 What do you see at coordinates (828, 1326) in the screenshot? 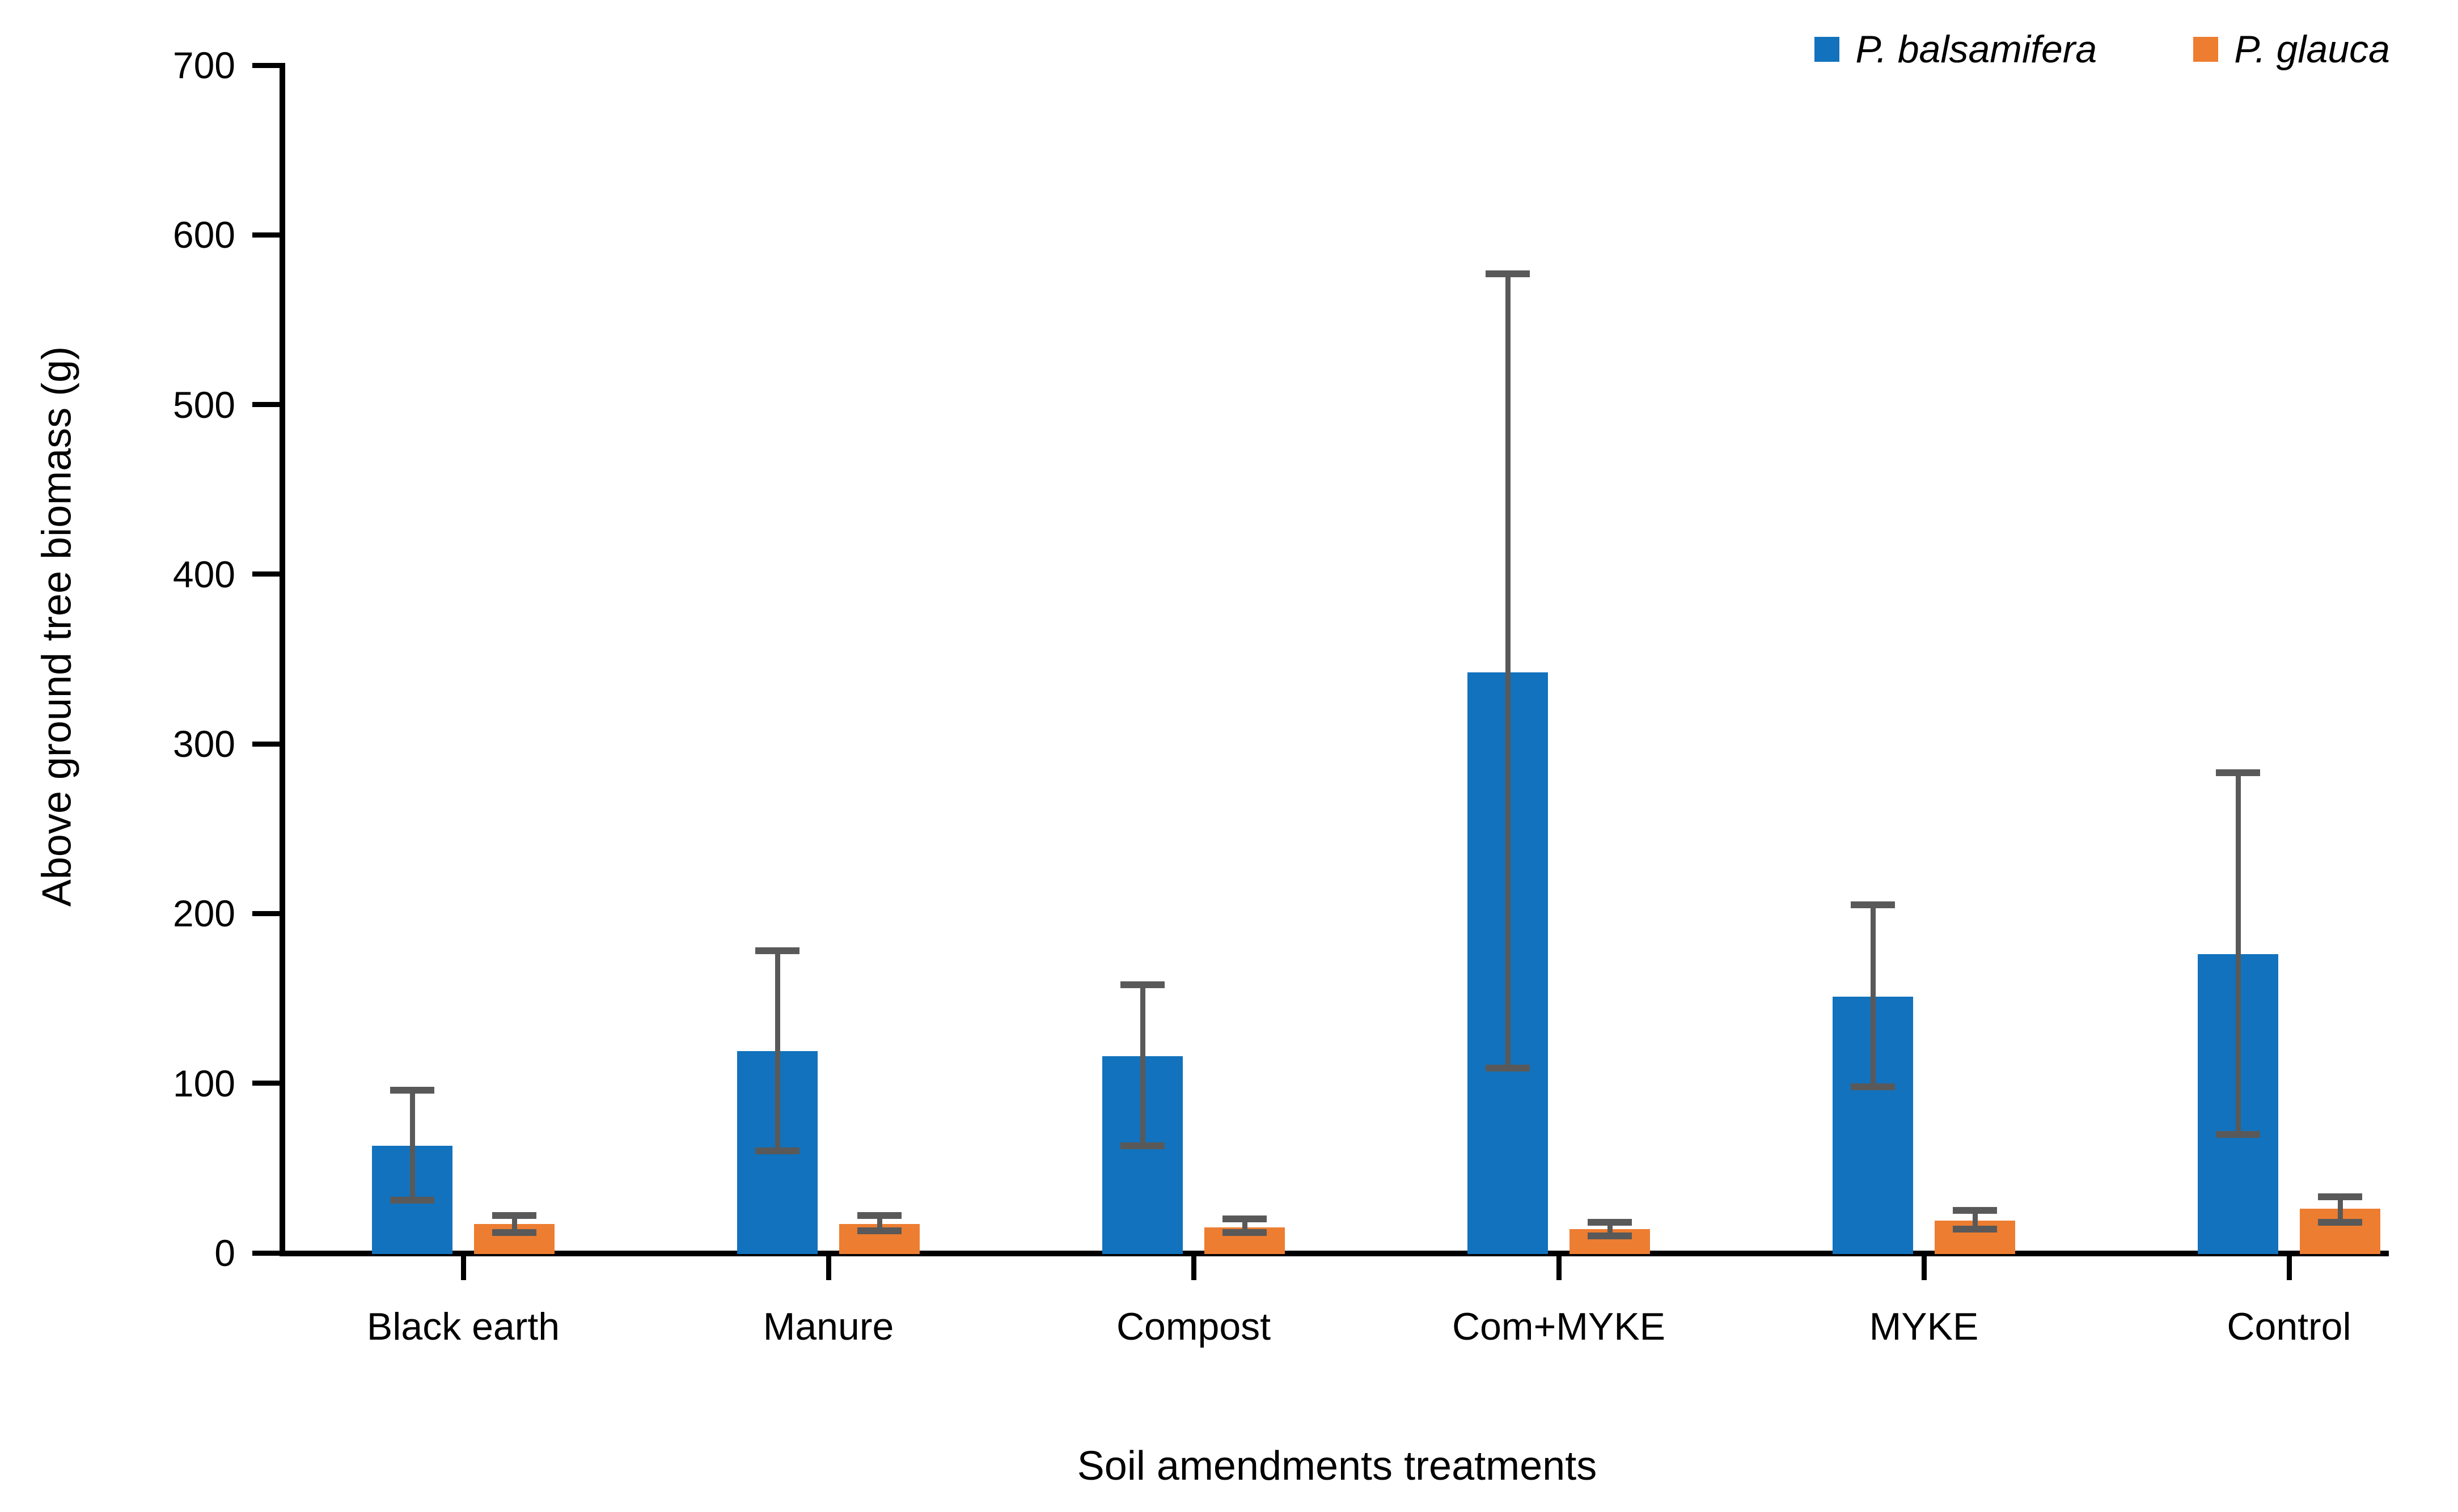
I see `x-category-label: Manure` at bounding box center [828, 1326].